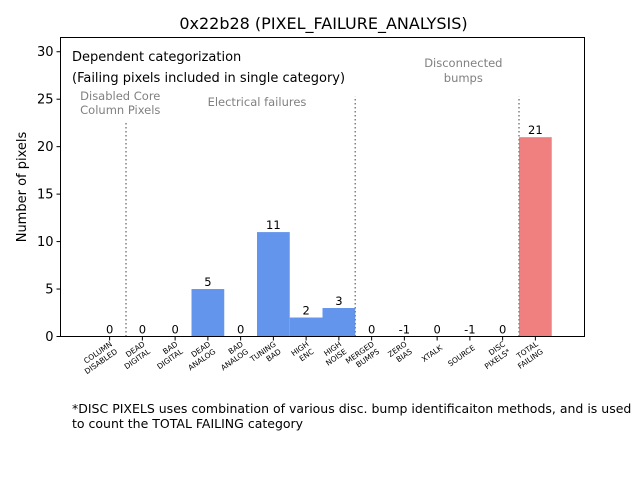 Image resolution: width=640 pixels, height=484 pixels. I want to click on x-tick-label-3: DEADANALOG, so click(199, 355).